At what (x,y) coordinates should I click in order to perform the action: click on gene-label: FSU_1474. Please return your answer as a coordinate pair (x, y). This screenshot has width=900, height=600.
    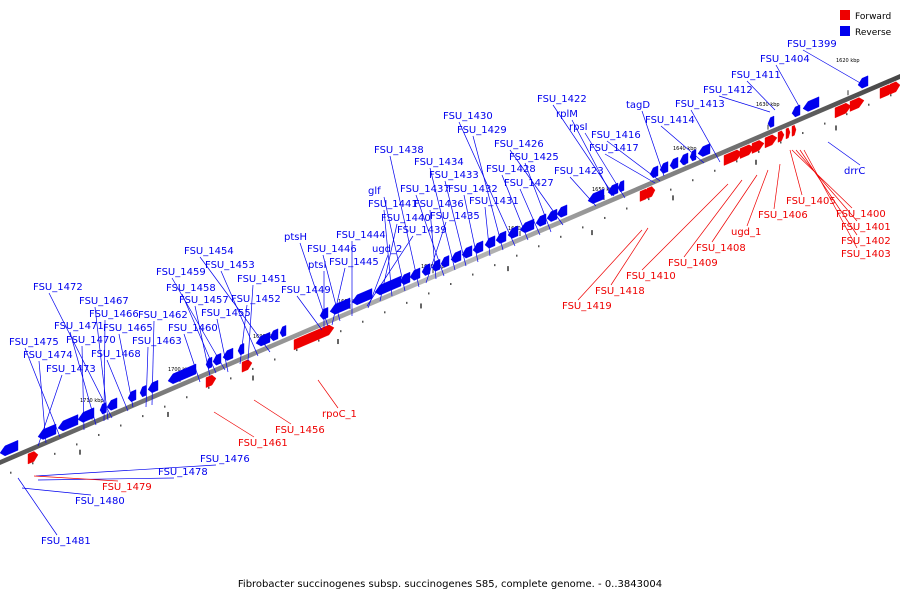
    Looking at the image, I should click on (48, 355).